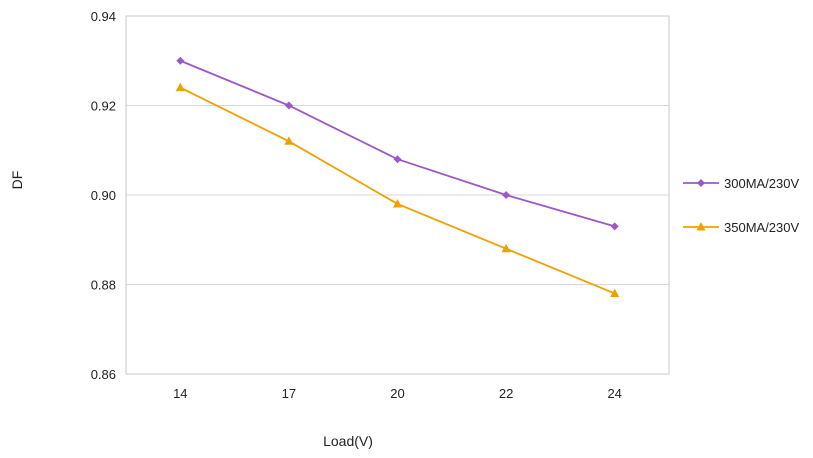  I want to click on y-tick-label: 0.94, so click(103, 16).